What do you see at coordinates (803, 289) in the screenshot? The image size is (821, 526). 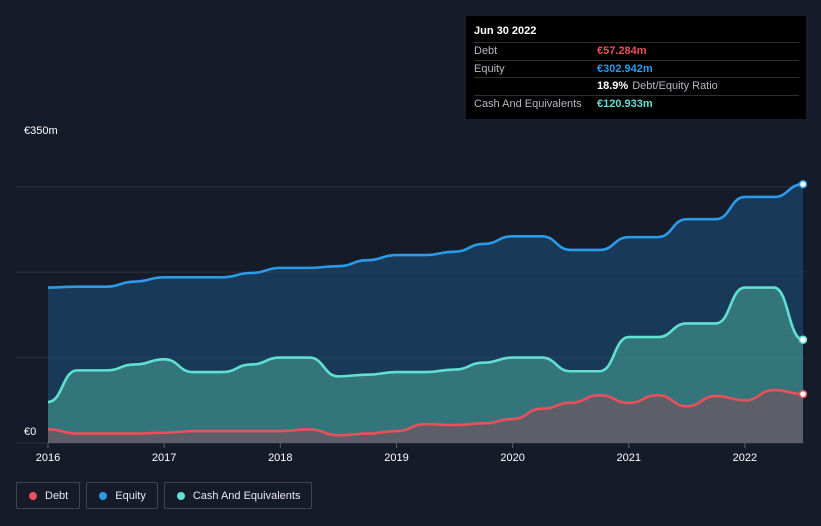 I see `series-endpoints` at bounding box center [803, 289].